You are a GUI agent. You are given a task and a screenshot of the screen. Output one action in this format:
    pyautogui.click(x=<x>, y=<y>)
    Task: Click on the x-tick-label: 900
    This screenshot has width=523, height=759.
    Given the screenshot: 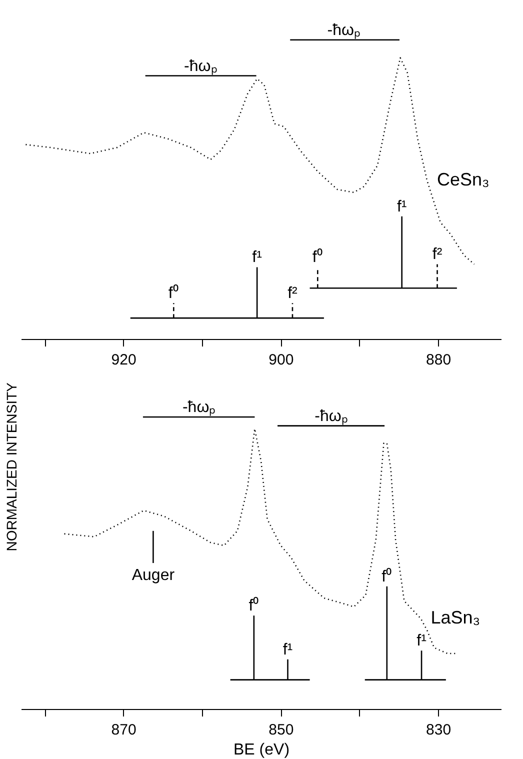 What is the action you would take?
    pyautogui.click(x=281, y=360)
    